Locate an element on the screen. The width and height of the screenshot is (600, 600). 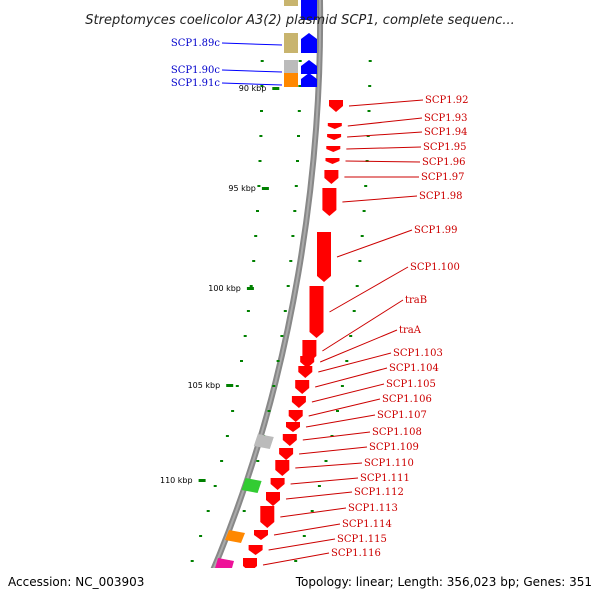
gene-label: SCP1.109 is located at coordinates (394, 447).